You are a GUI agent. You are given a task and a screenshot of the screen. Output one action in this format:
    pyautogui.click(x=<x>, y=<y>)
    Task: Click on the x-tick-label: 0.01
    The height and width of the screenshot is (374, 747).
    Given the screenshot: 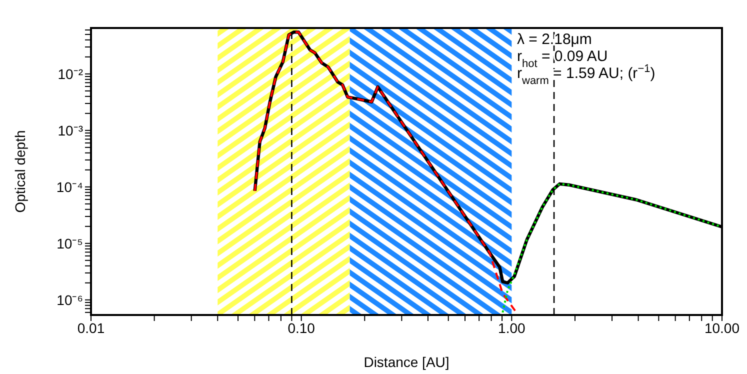 What is the action you would take?
    pyautogui.click(x=91, y=328)
    